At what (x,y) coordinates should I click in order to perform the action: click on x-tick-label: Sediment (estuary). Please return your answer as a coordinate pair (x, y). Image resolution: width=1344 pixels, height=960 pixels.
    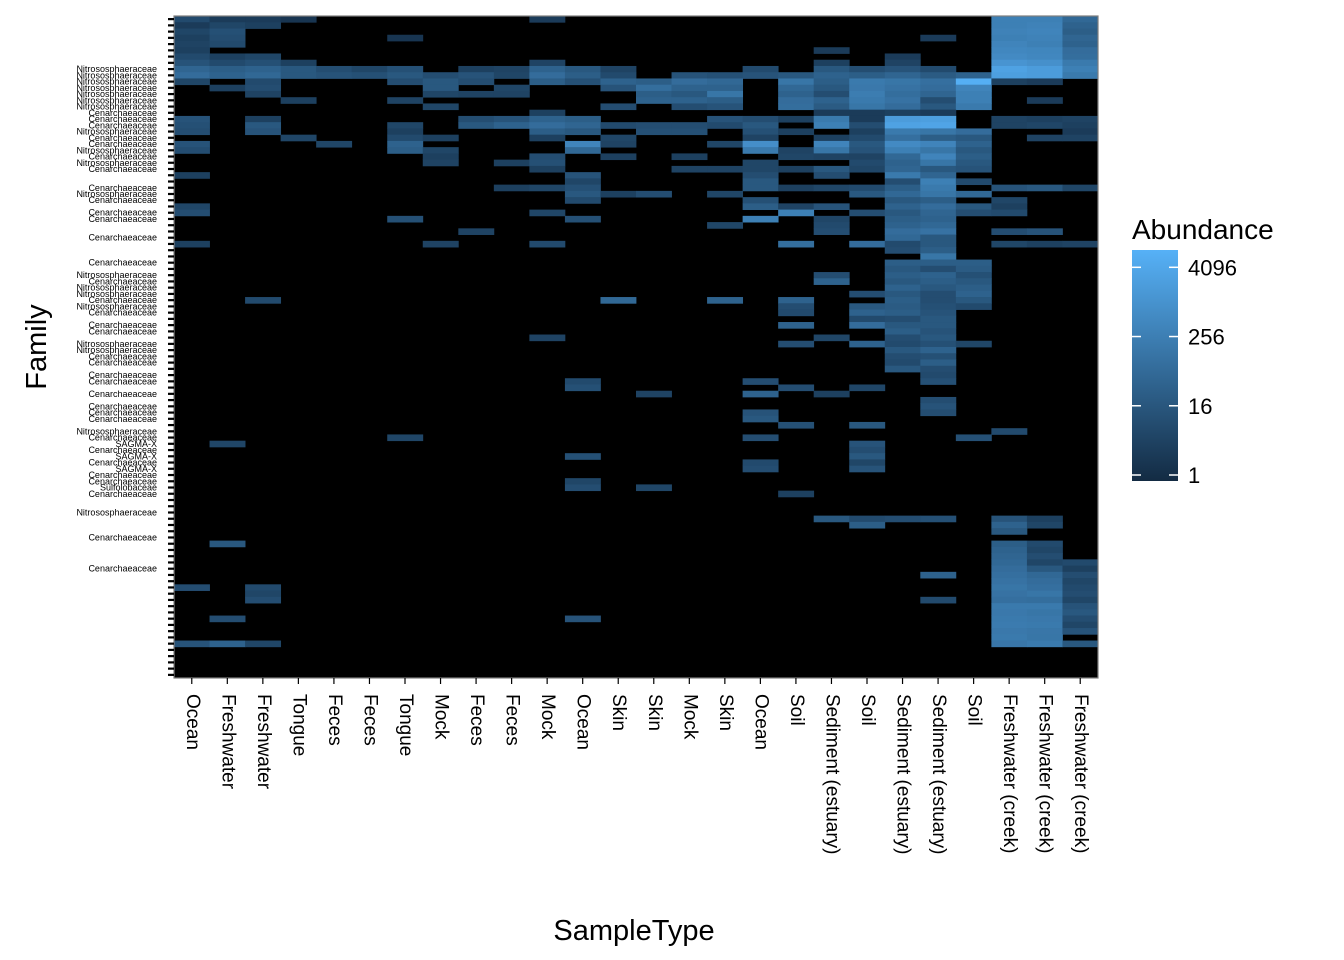
    Looking at the image, I should click on (903, 774).